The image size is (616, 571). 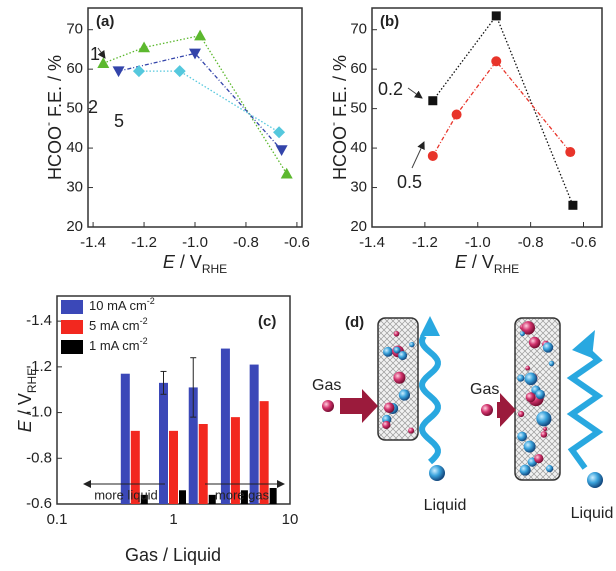 What do you see at coordinates (95, 54) in the screenshot?
I see `series-label: 1` at bounding box center [95, 54].